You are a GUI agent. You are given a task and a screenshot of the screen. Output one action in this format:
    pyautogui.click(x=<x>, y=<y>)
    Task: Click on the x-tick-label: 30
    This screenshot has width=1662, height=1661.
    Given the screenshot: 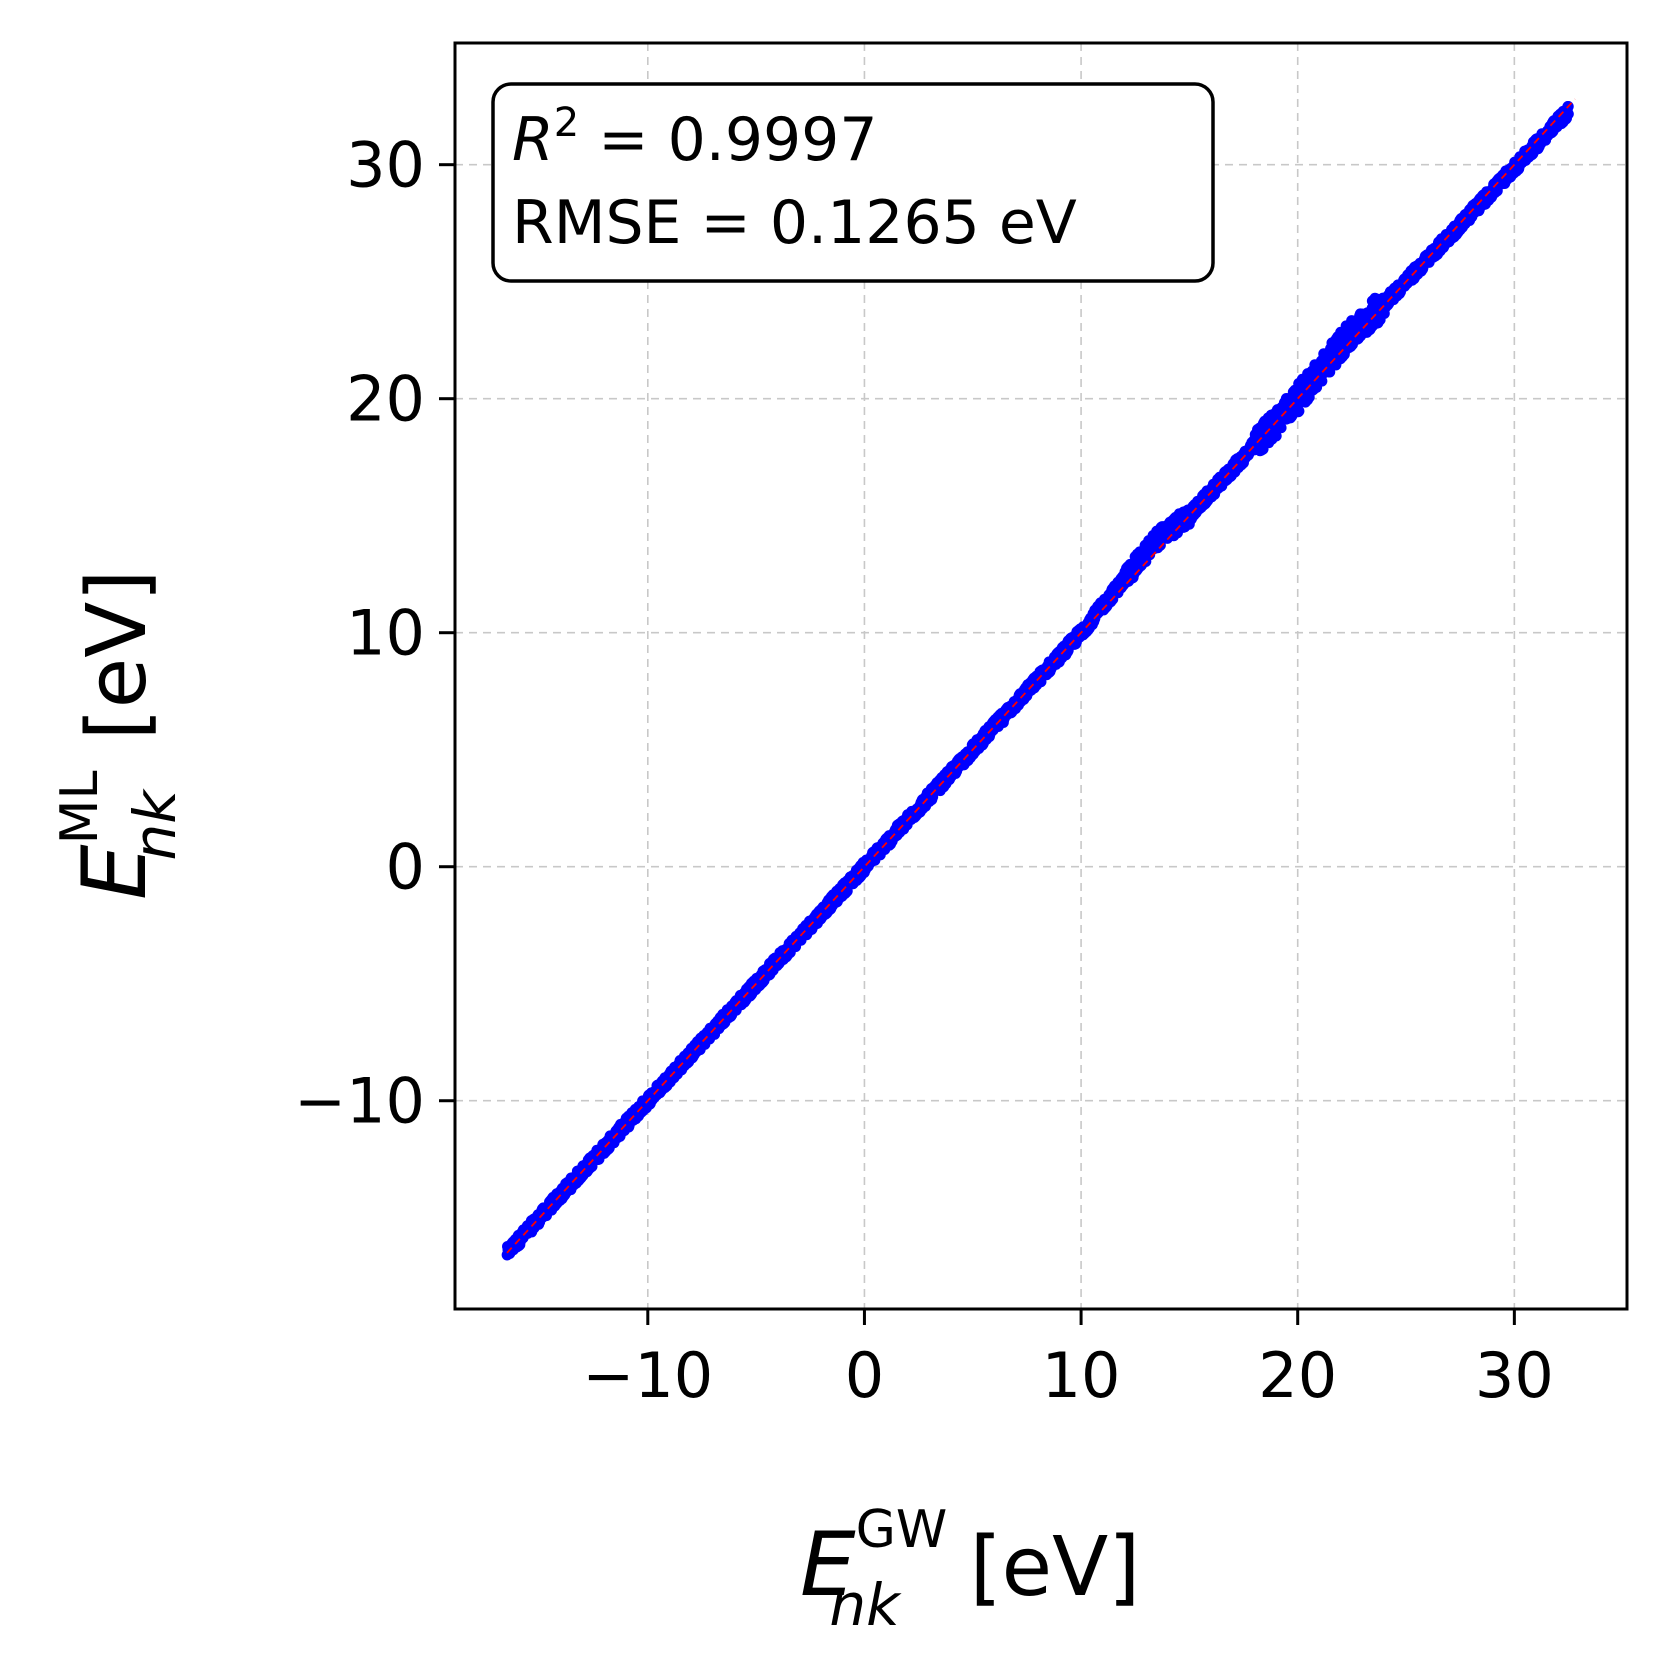 What is the action you would take?
    pyautogui.click(x=1514, y=1375)
    